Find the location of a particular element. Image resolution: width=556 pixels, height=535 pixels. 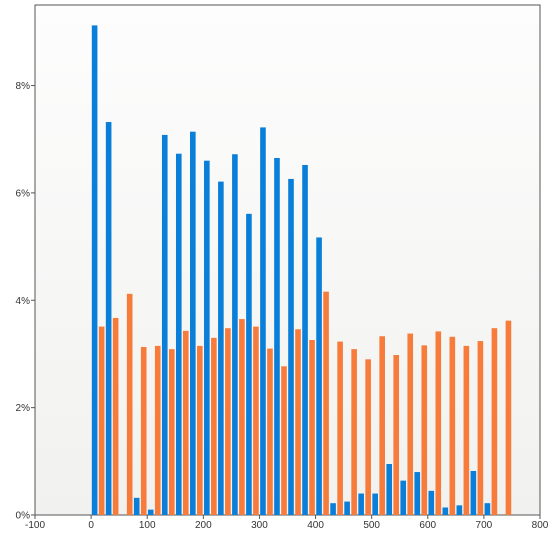

x-tick-label: 200 is located at coordinates (203, 525).